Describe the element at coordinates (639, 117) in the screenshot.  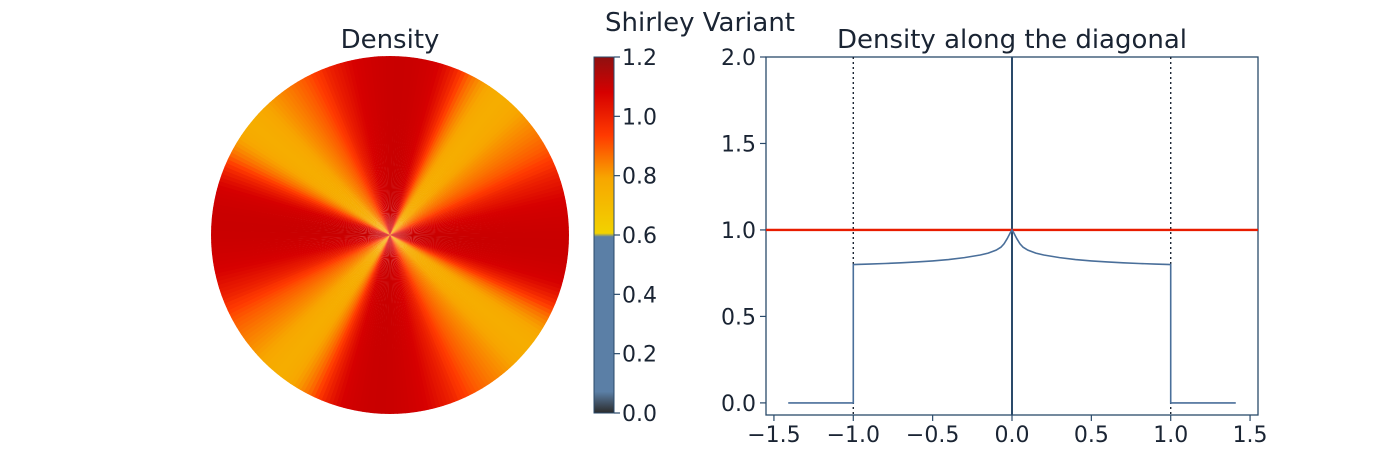
I see `colorbar-tick-label: 1.0` at that location.